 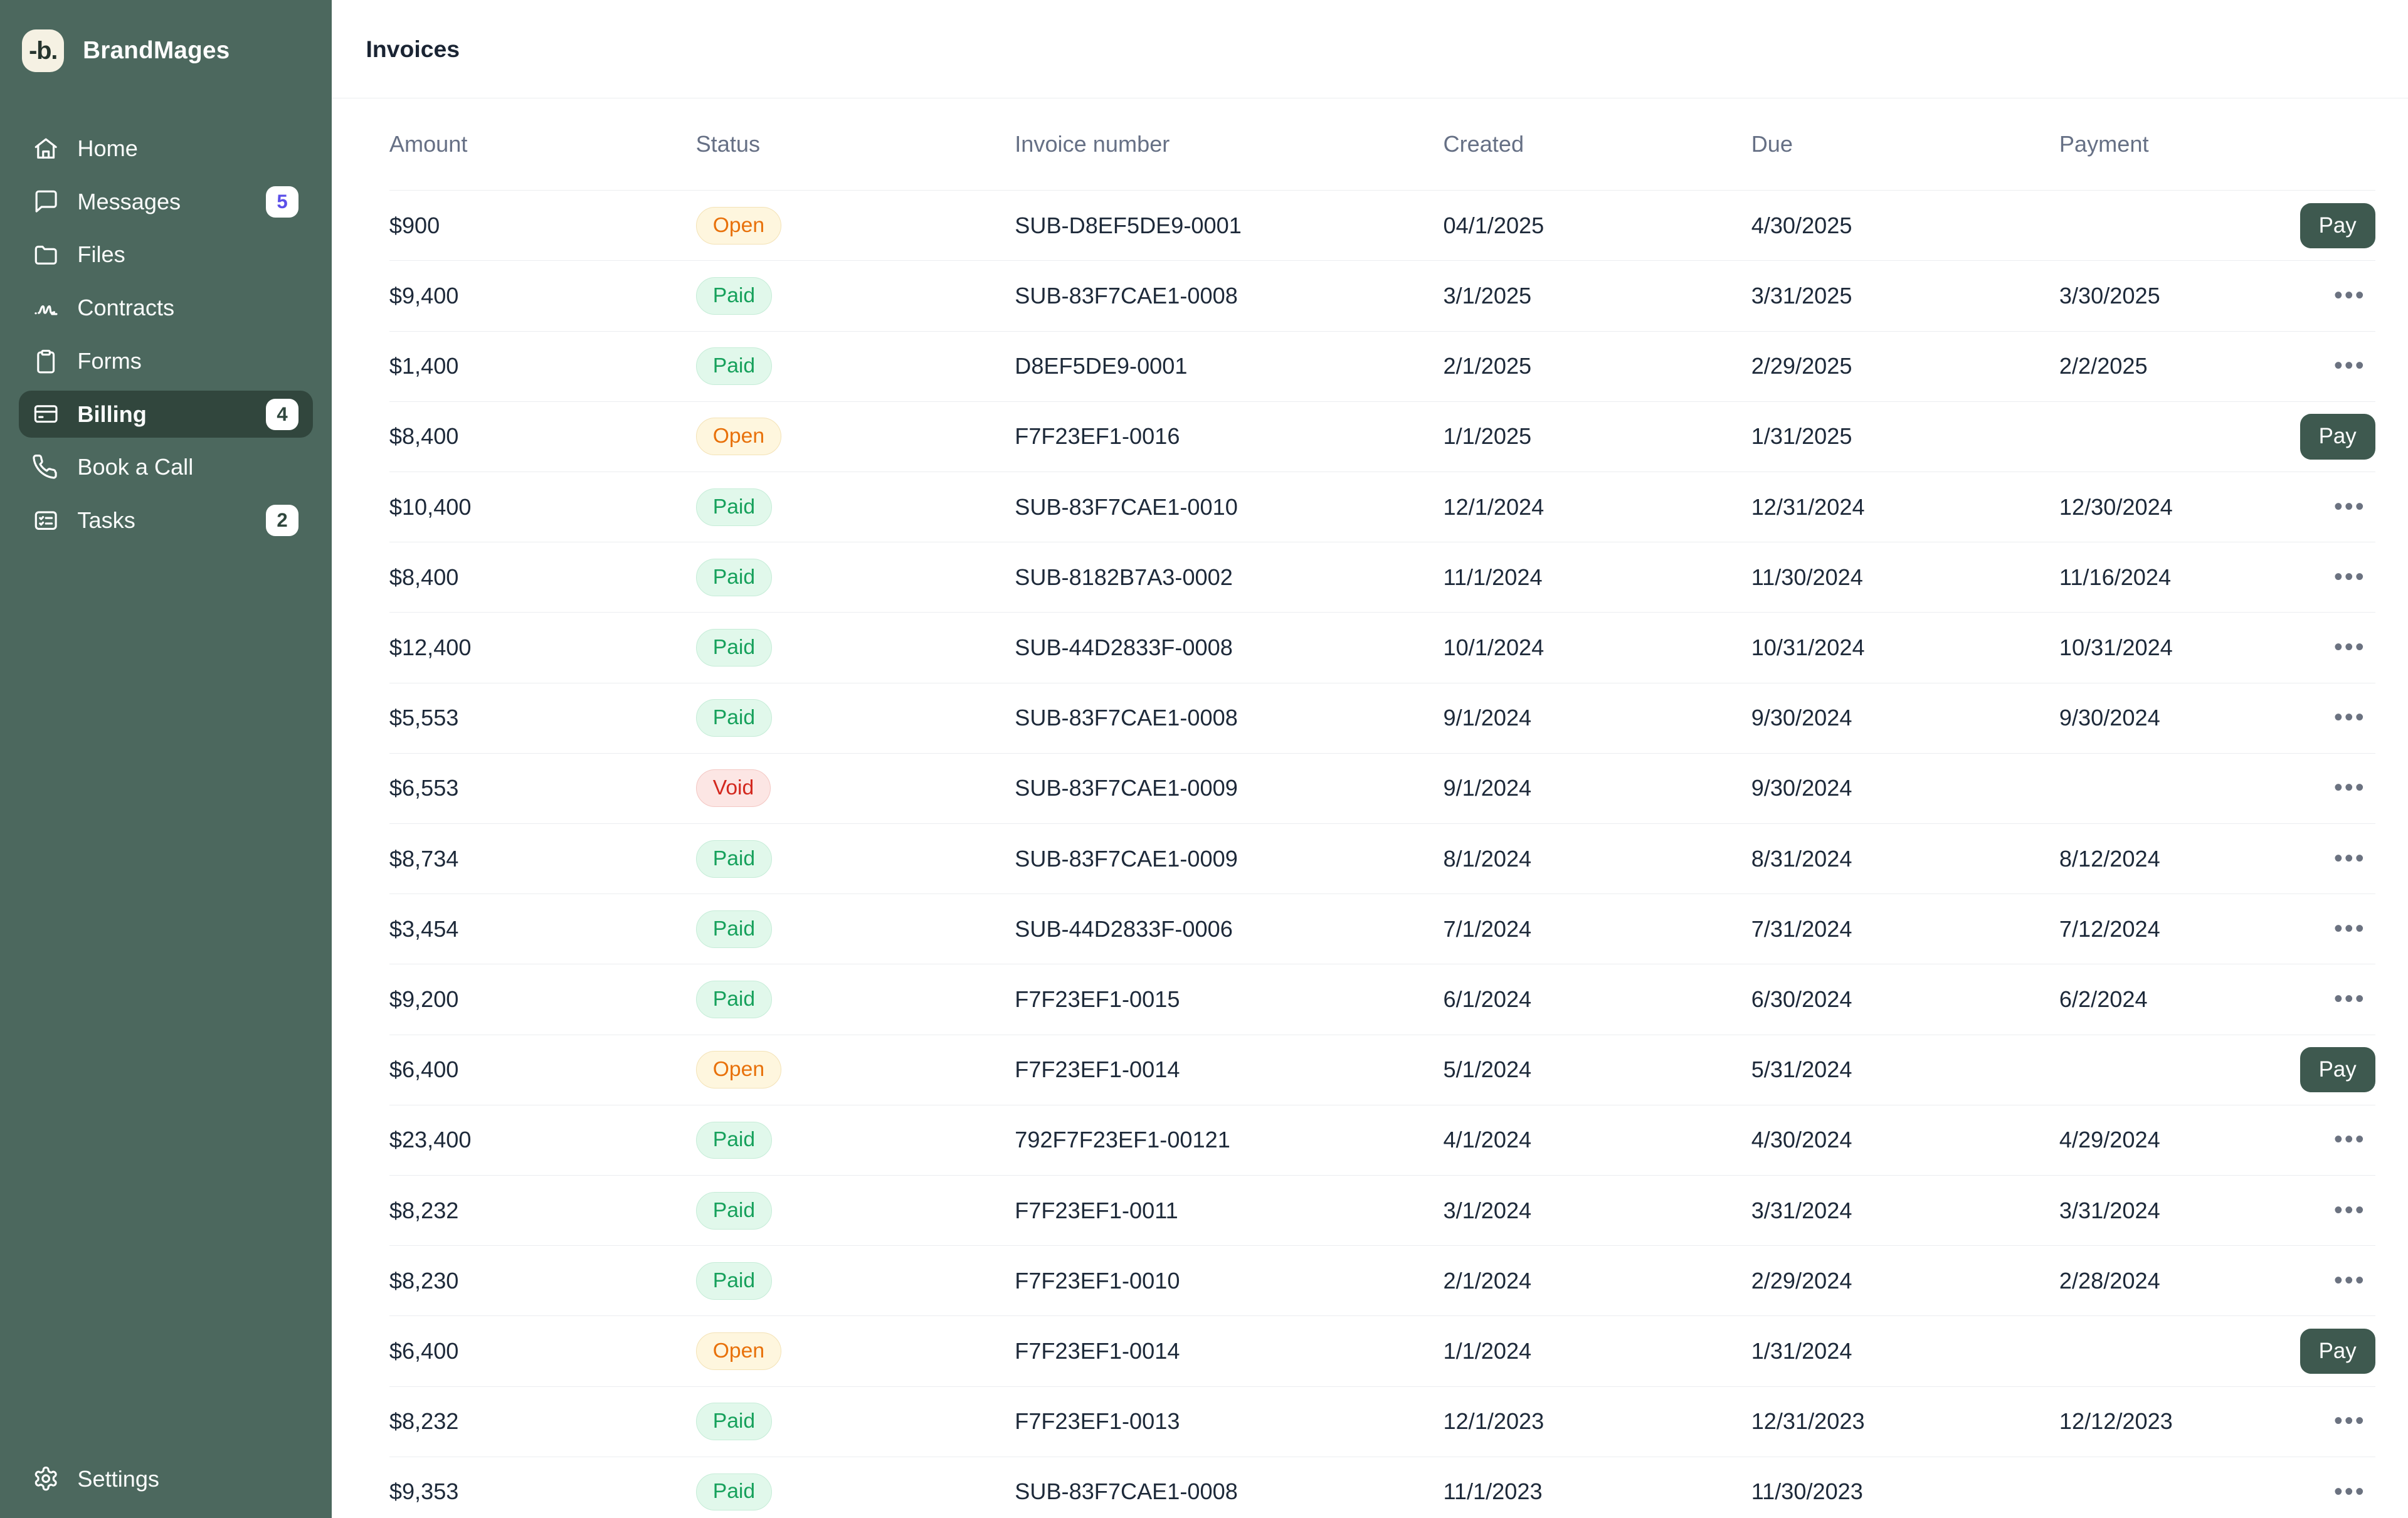 What do you see at coordinates (1097, 1070) in the screenshot?
I see `invoice-number-cell: F7F23EF1-0014` at bounding box center [1097, 1070].